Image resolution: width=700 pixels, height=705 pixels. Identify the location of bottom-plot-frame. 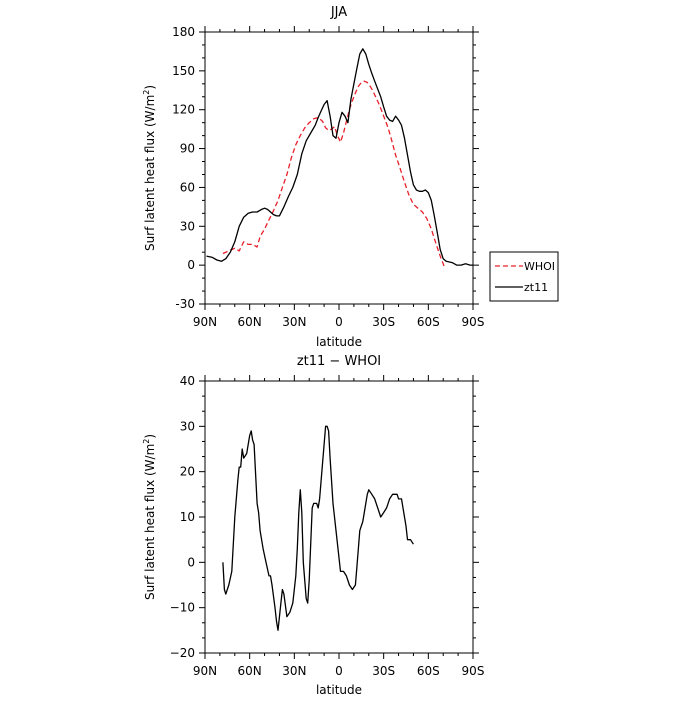
(339, 517).